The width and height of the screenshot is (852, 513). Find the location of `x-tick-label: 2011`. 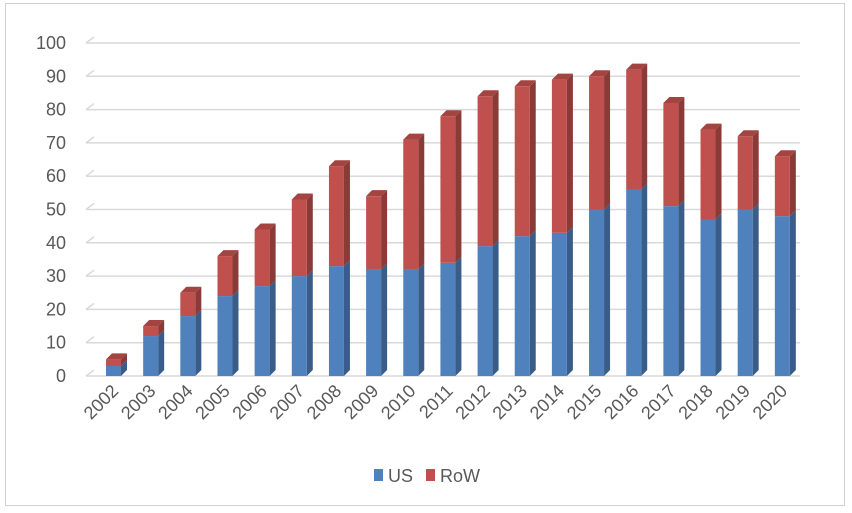

x-tick-label: 2011 is located at coordinates (436, 402).